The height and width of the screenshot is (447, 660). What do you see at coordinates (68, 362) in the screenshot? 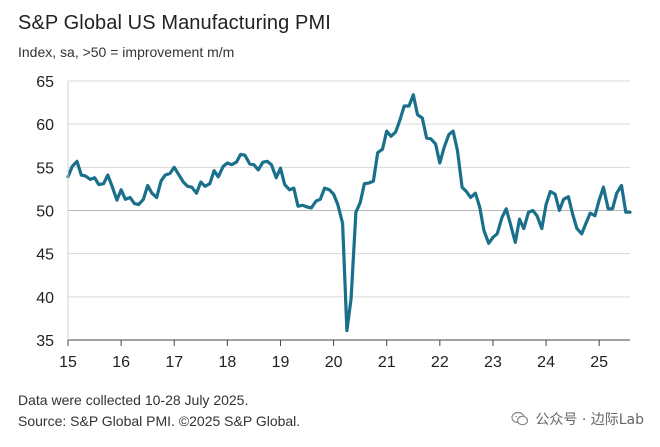
I see `x-tick-label-15: 15` at bounding box center [68, 362].